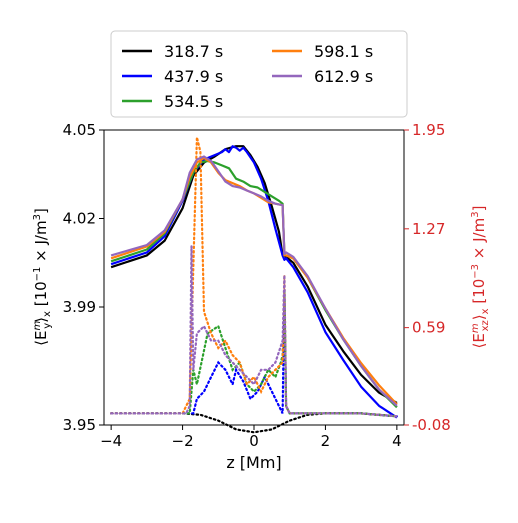 This screenshot has height=523, width=518. Describe the element at coordinates (83, 277) in the screenshot. I see `y-left-axis-ticks: 3.95 3.99 4.02 4.05` at that location.